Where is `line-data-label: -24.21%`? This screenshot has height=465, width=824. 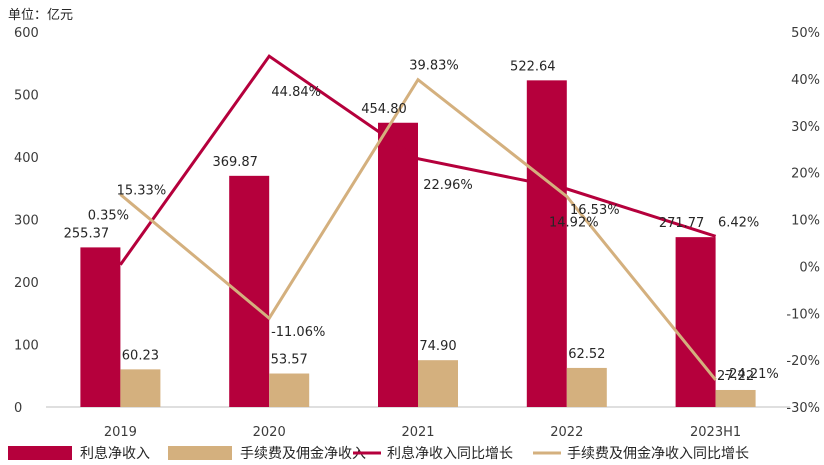
line-data-label: -24.21% is located at coordinates (751, 374).